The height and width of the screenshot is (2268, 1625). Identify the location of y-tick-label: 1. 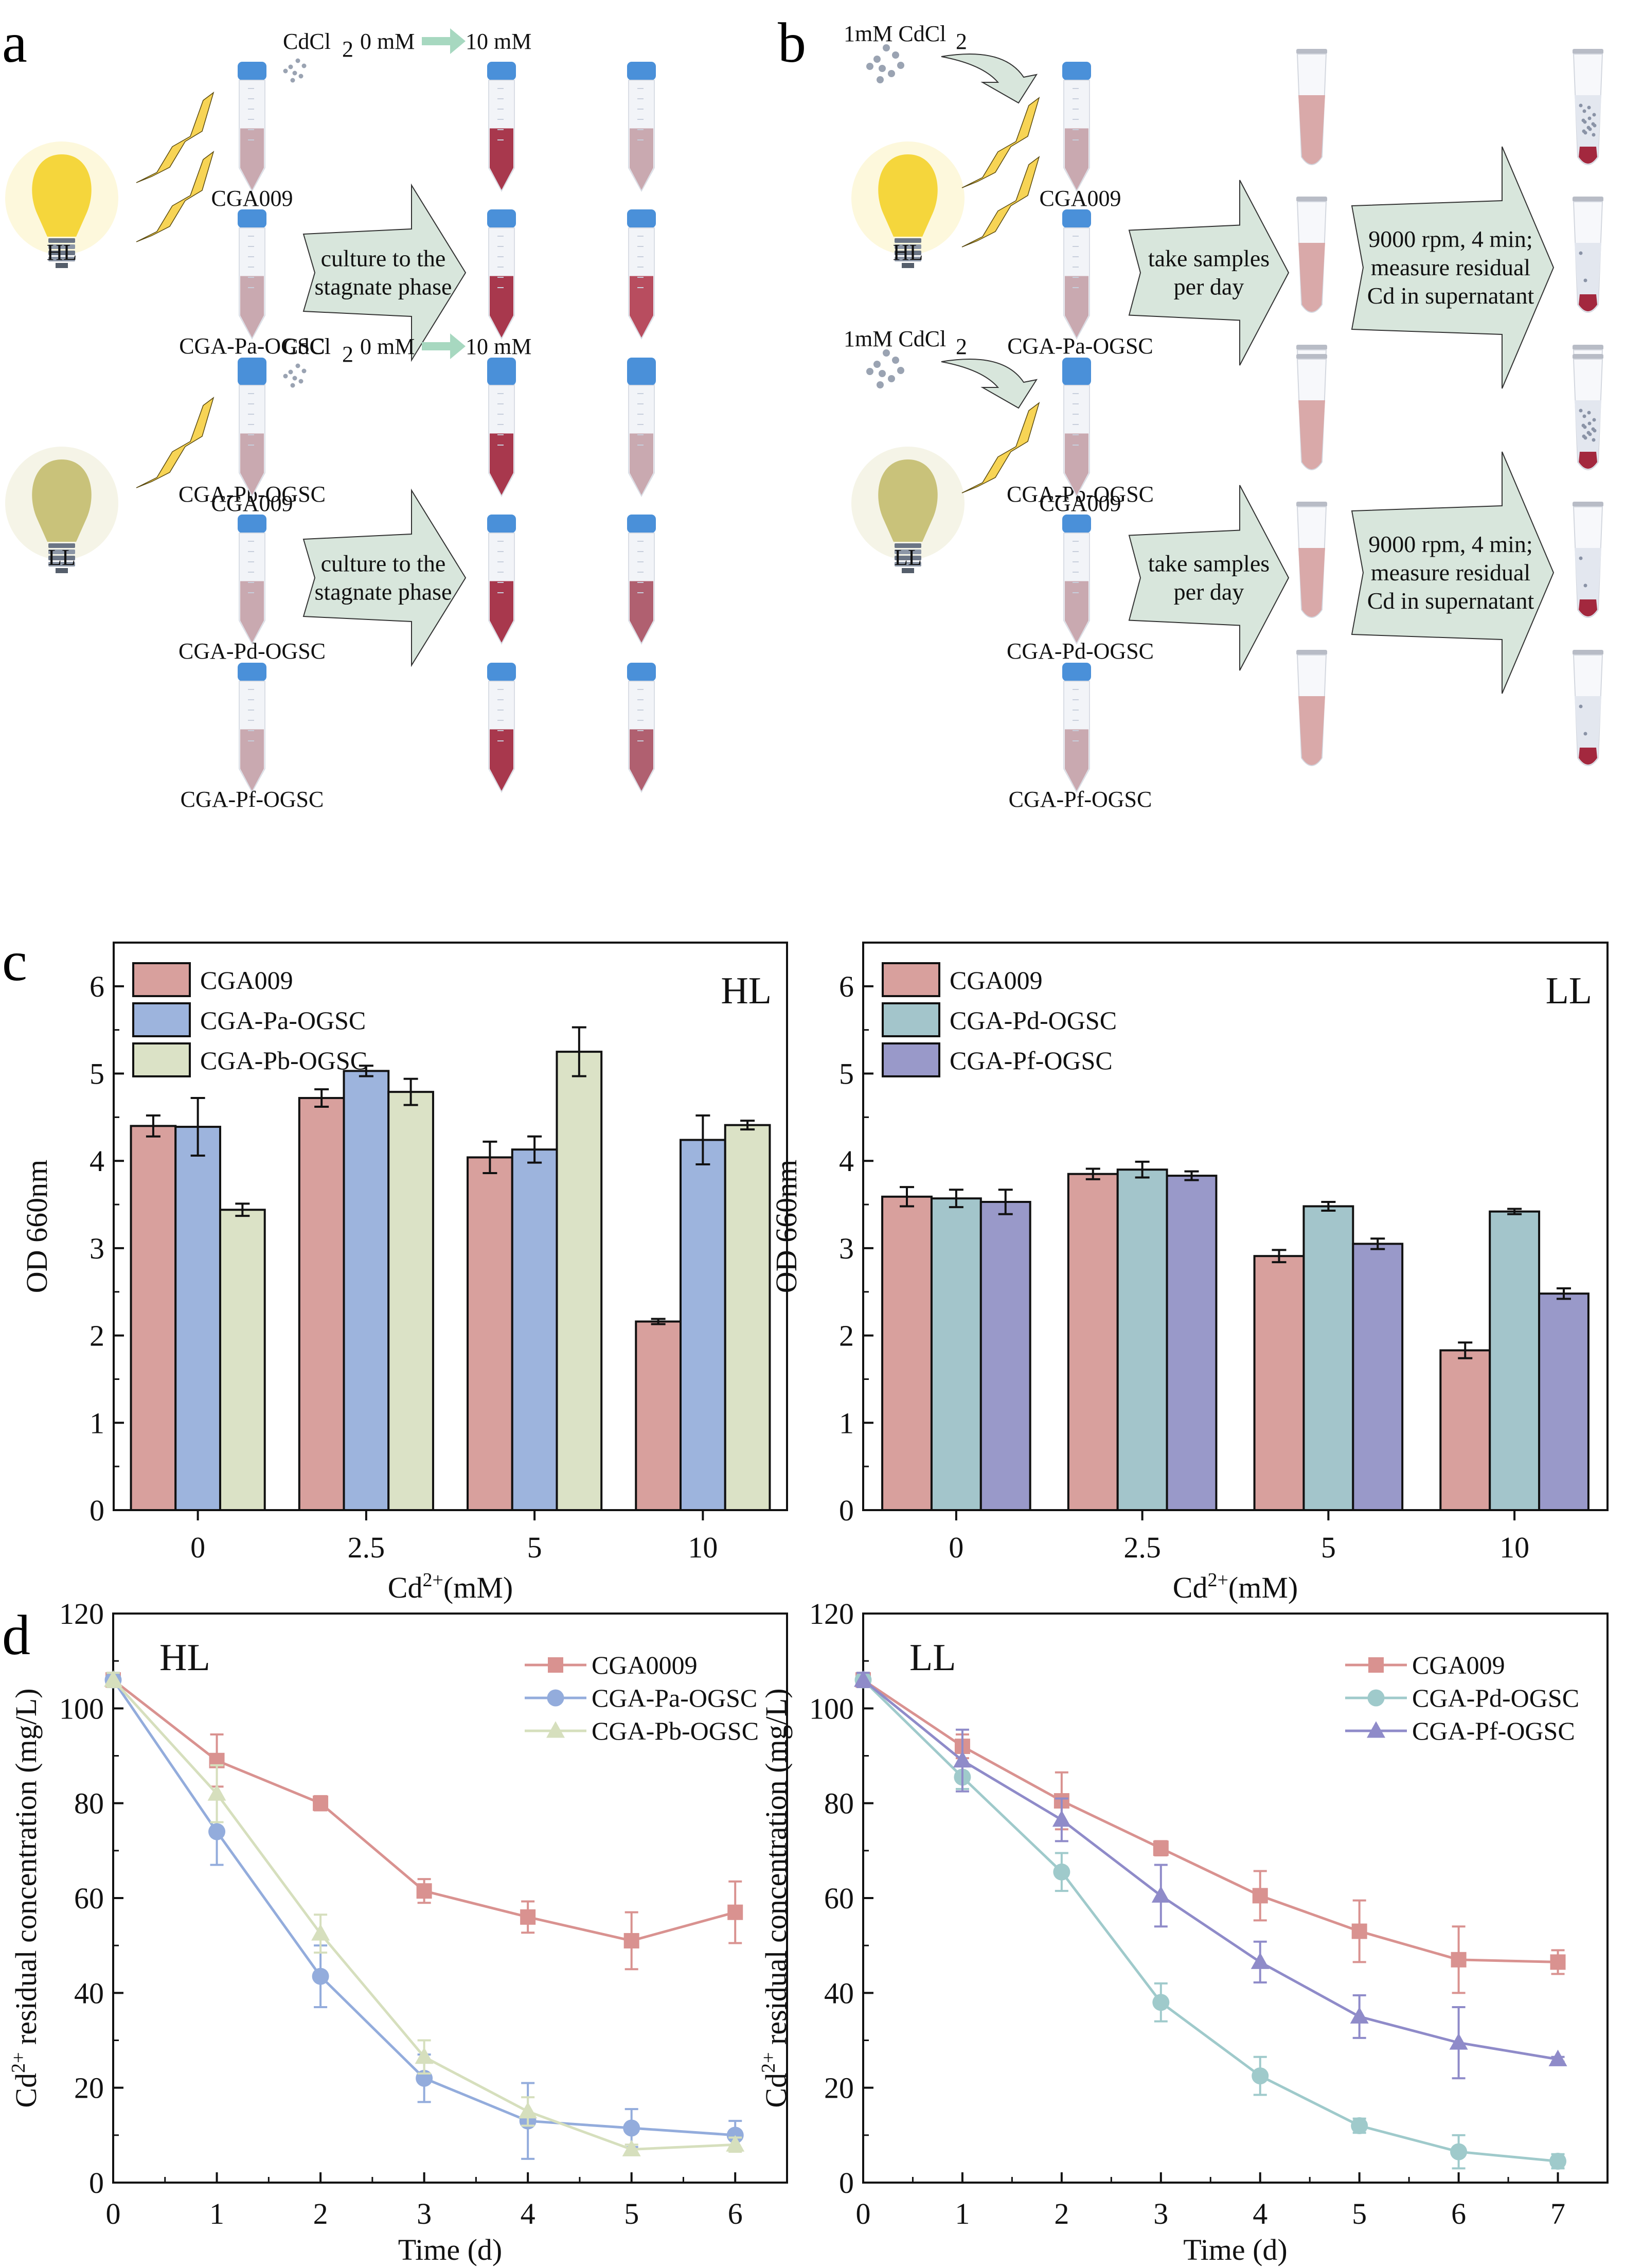
(846, 1423).